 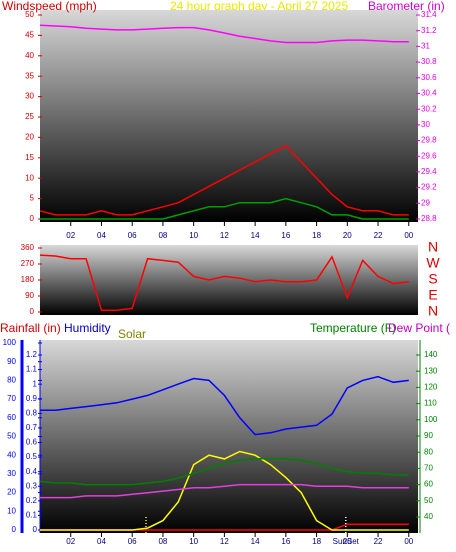 I want to click on chart-title: 24 hour graph day - April 27 2025, so click(x=259, y=6).